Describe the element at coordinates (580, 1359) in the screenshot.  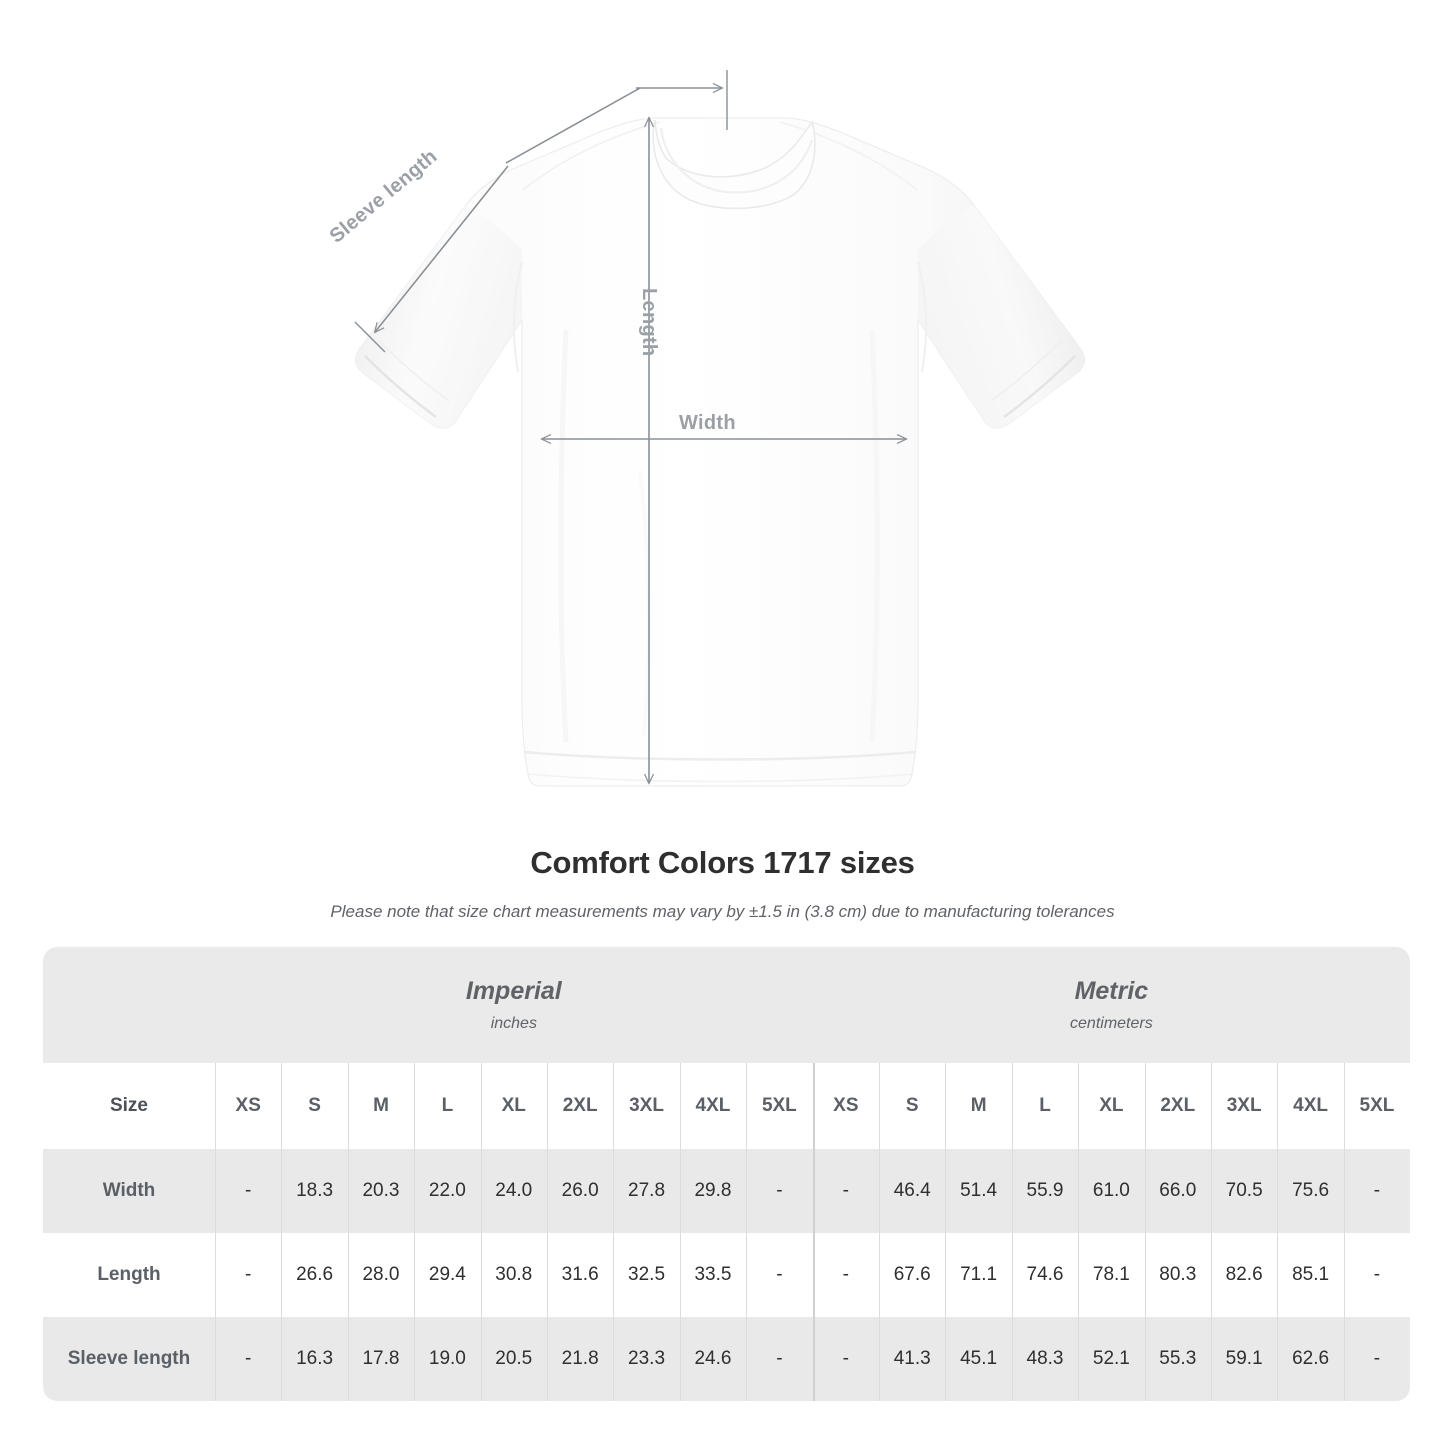
I see `cell-sleeve-imperial-2xl: 21.8` at that location.